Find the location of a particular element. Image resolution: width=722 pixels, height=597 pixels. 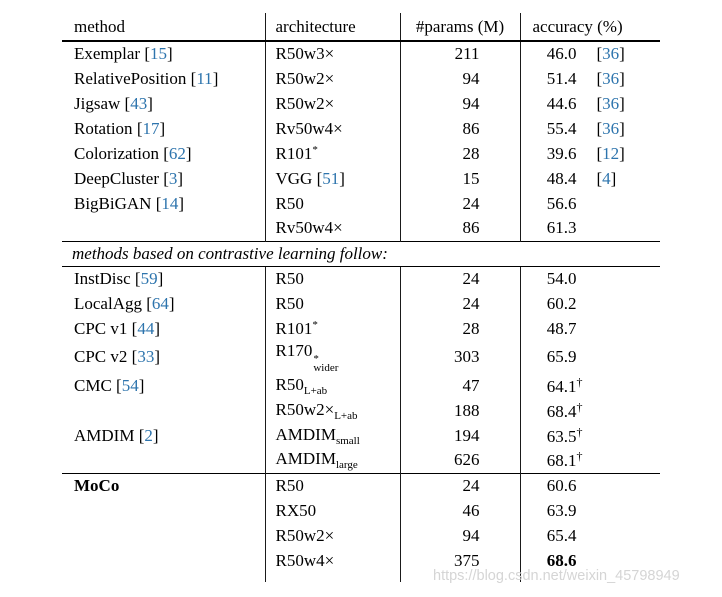

citation-link: [15] is located at coordinates (158, 53).